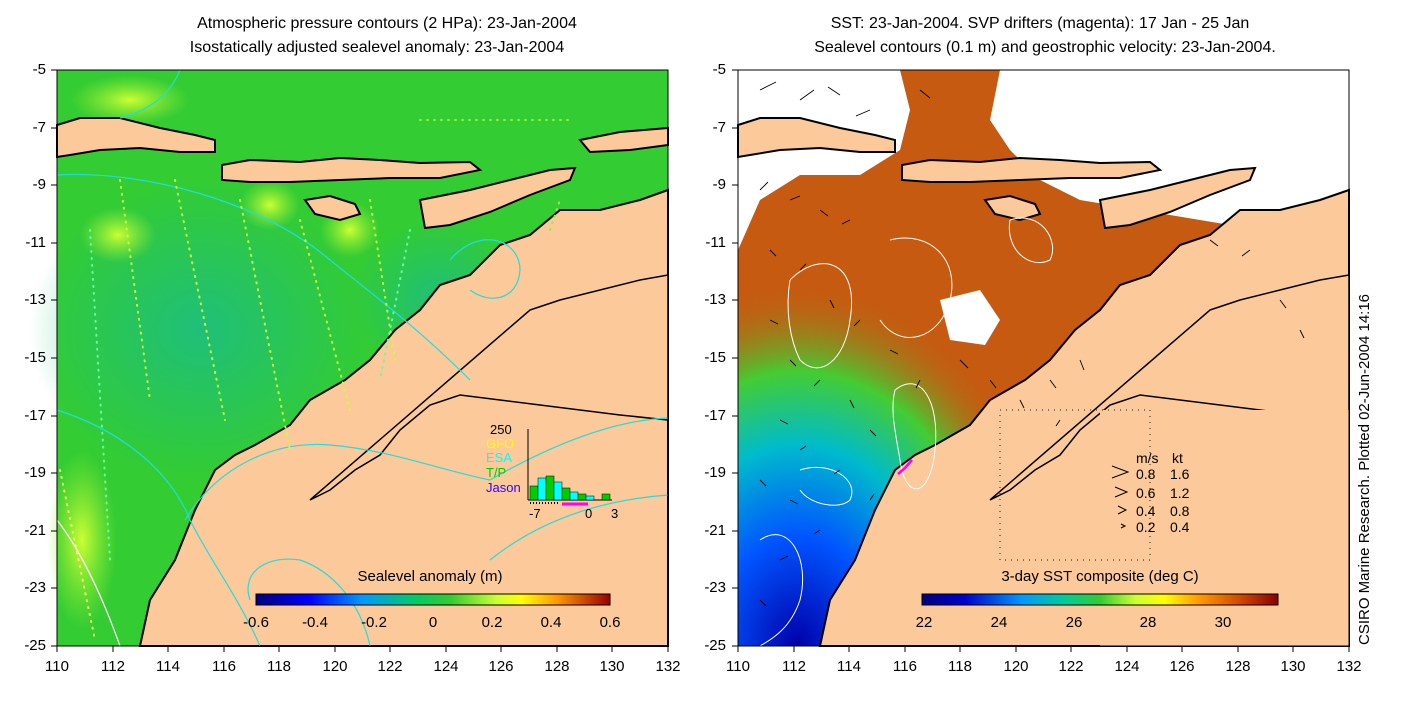 The height and width of the screenshot is (709, 1419). What do you see at coordinates (1349, 666) in the screenshot?
I see `right-x-tick-label: 132` at bounding box center [1349, 666].